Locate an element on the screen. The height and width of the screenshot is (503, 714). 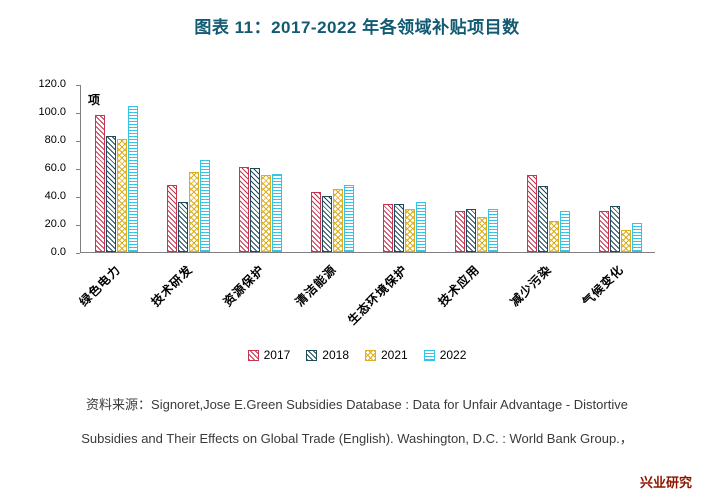
brand-label: 兴业研究 is located at coordinates (665, 482).